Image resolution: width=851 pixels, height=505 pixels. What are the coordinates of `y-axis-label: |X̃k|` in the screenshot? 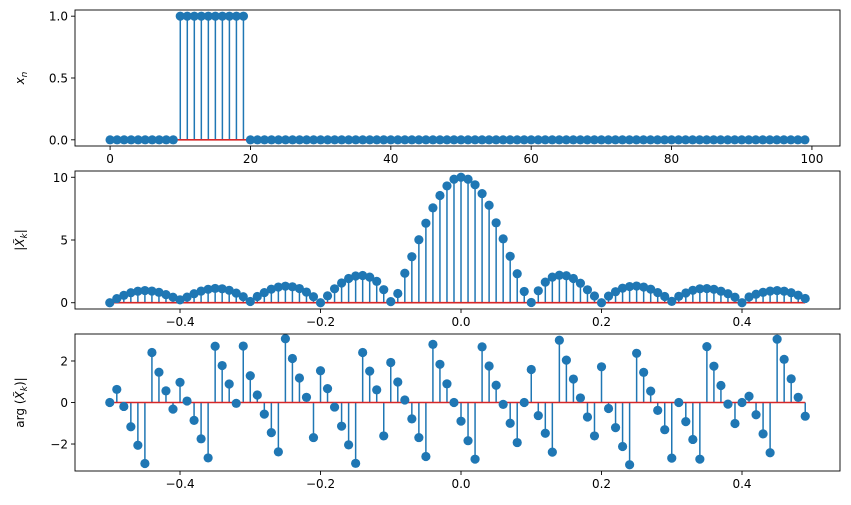 It's located at (21, 240).